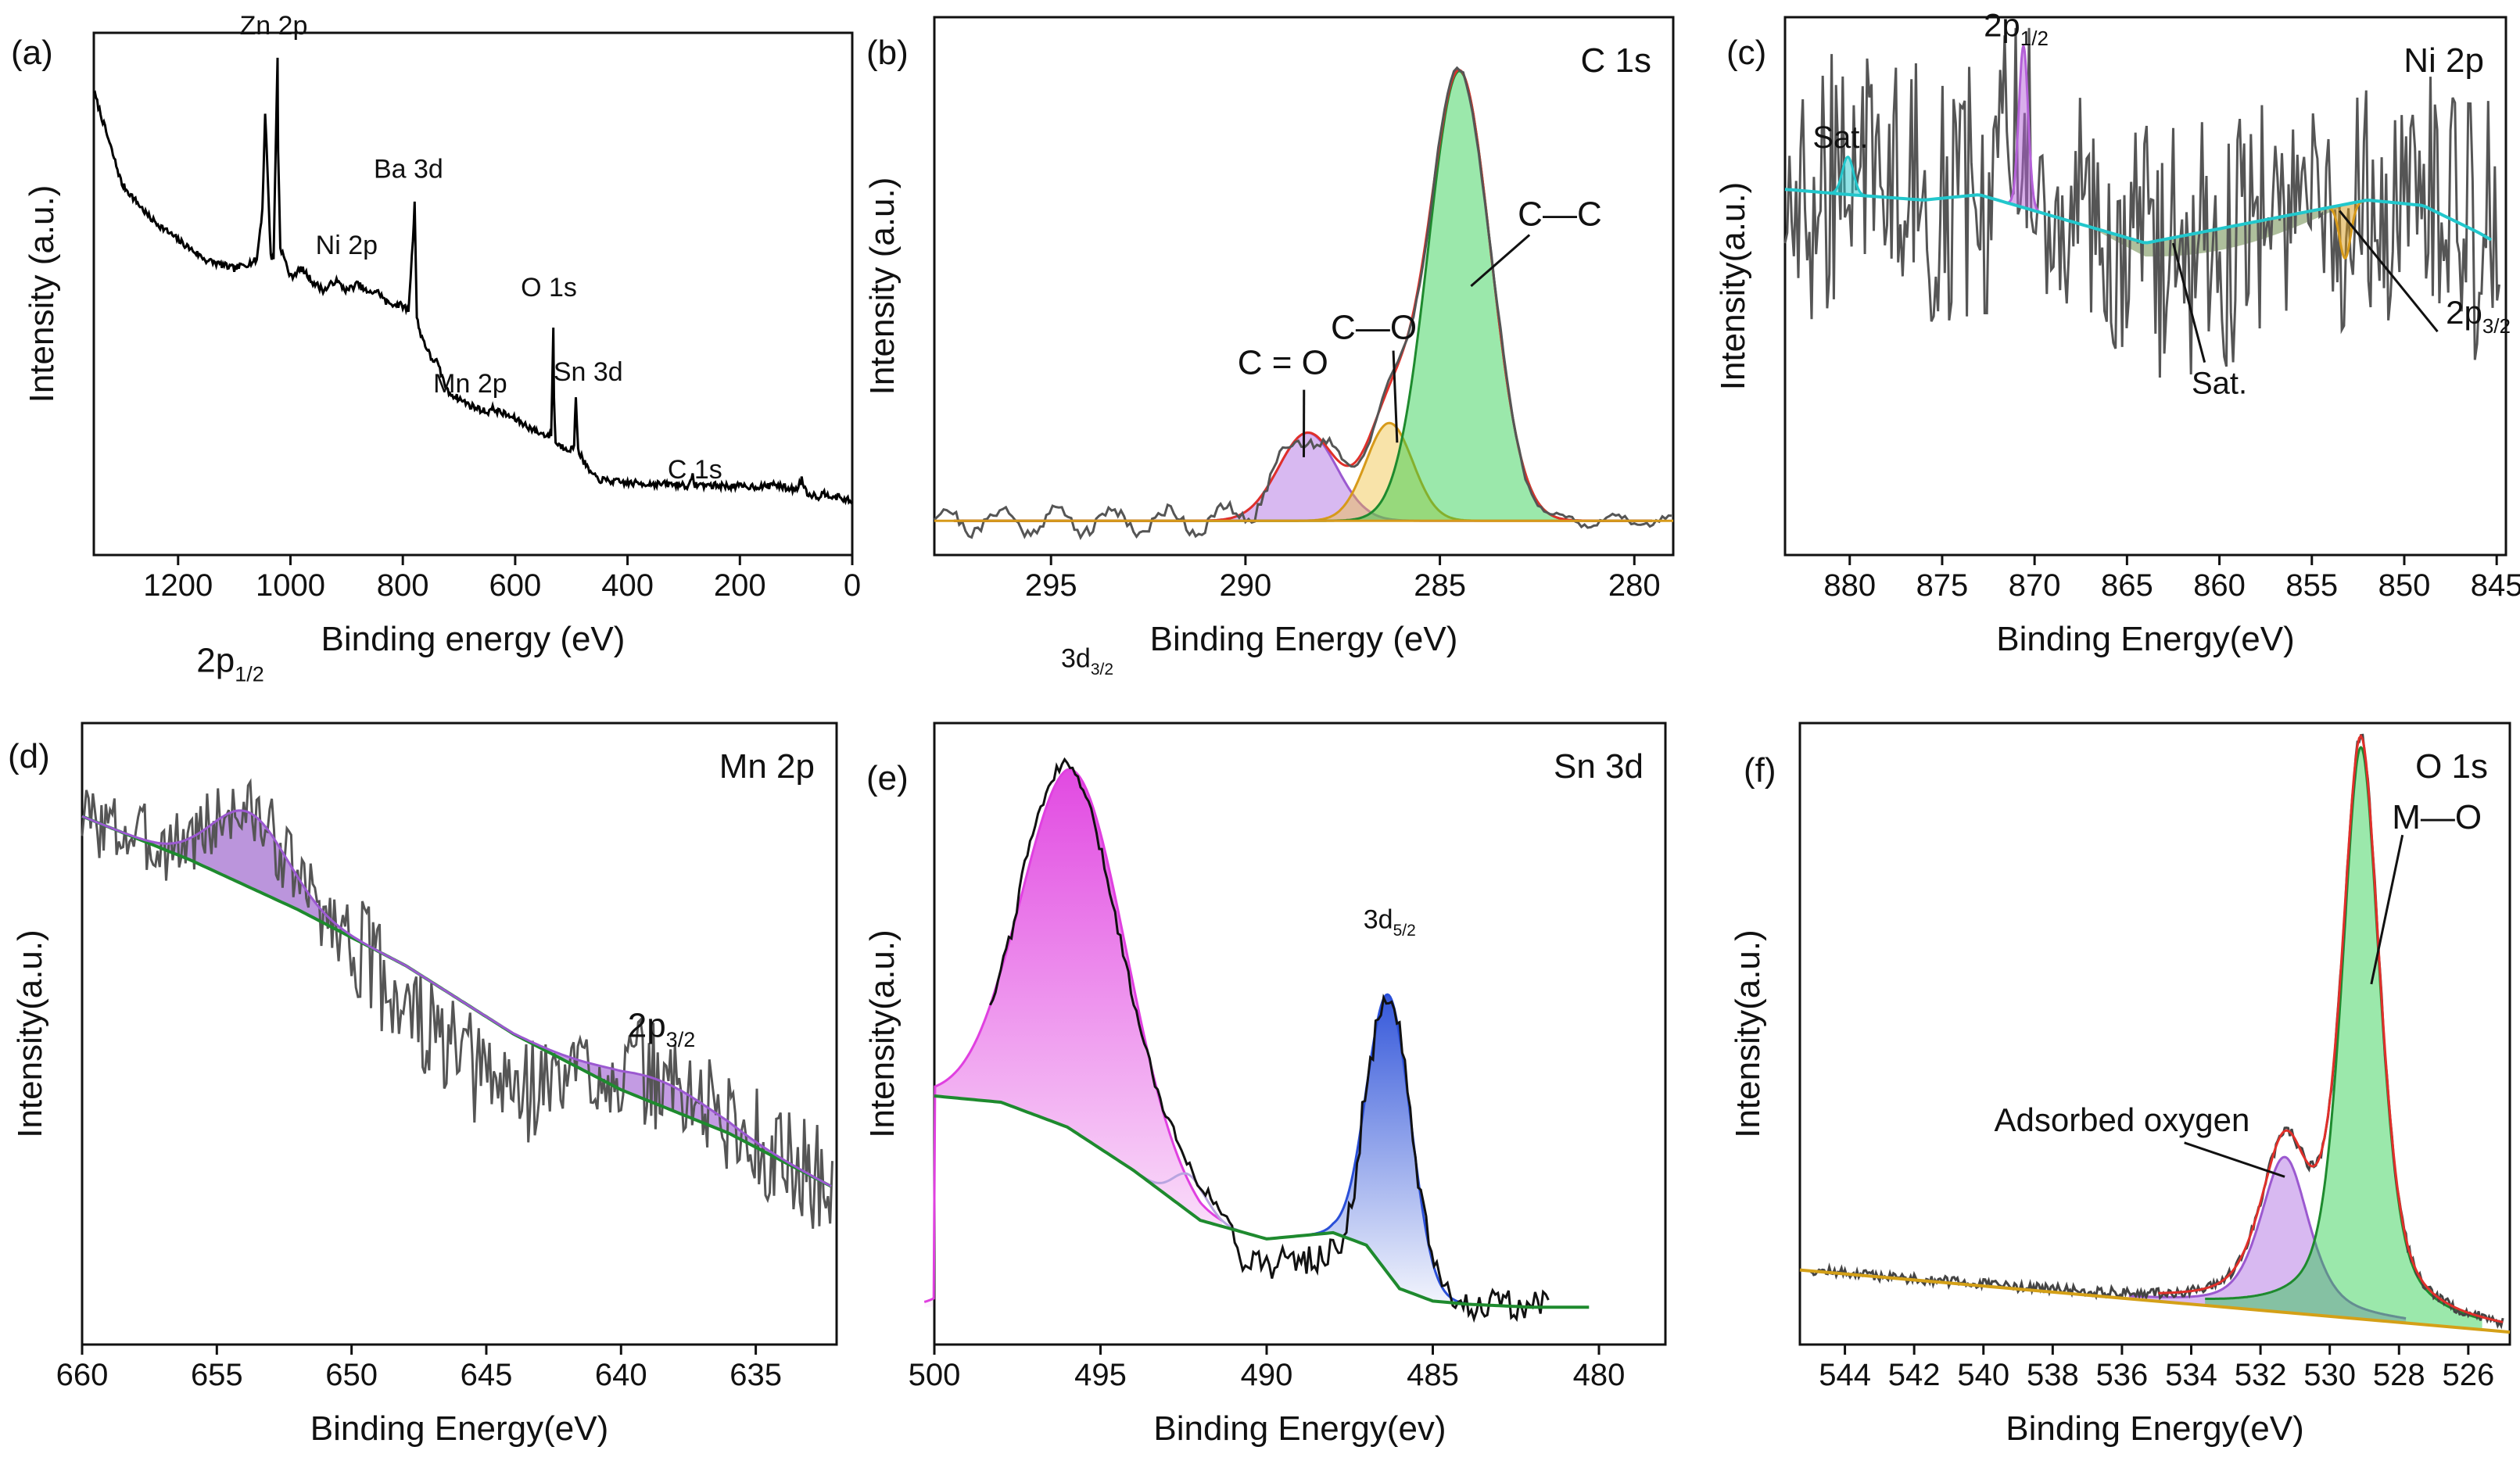 This screenshot has height=1479, width=2520. What do you see at coordinates (273, 26) in the screenshot?
I see `peak-label: Zn 2p` at bounding box center [273, 26].